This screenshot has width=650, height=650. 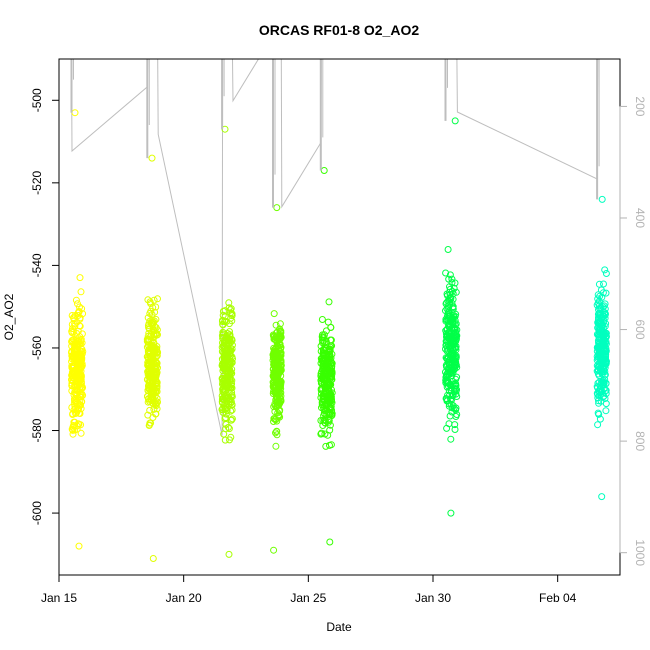 I want to click on y-tick-label: -580, so click(x=37, y=430).